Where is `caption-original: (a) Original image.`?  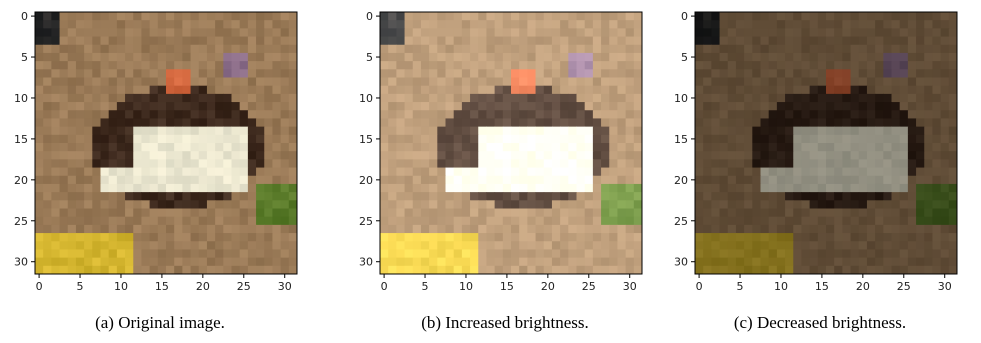 caption-original: (a) Original image. is located at coordinates (160, 322).